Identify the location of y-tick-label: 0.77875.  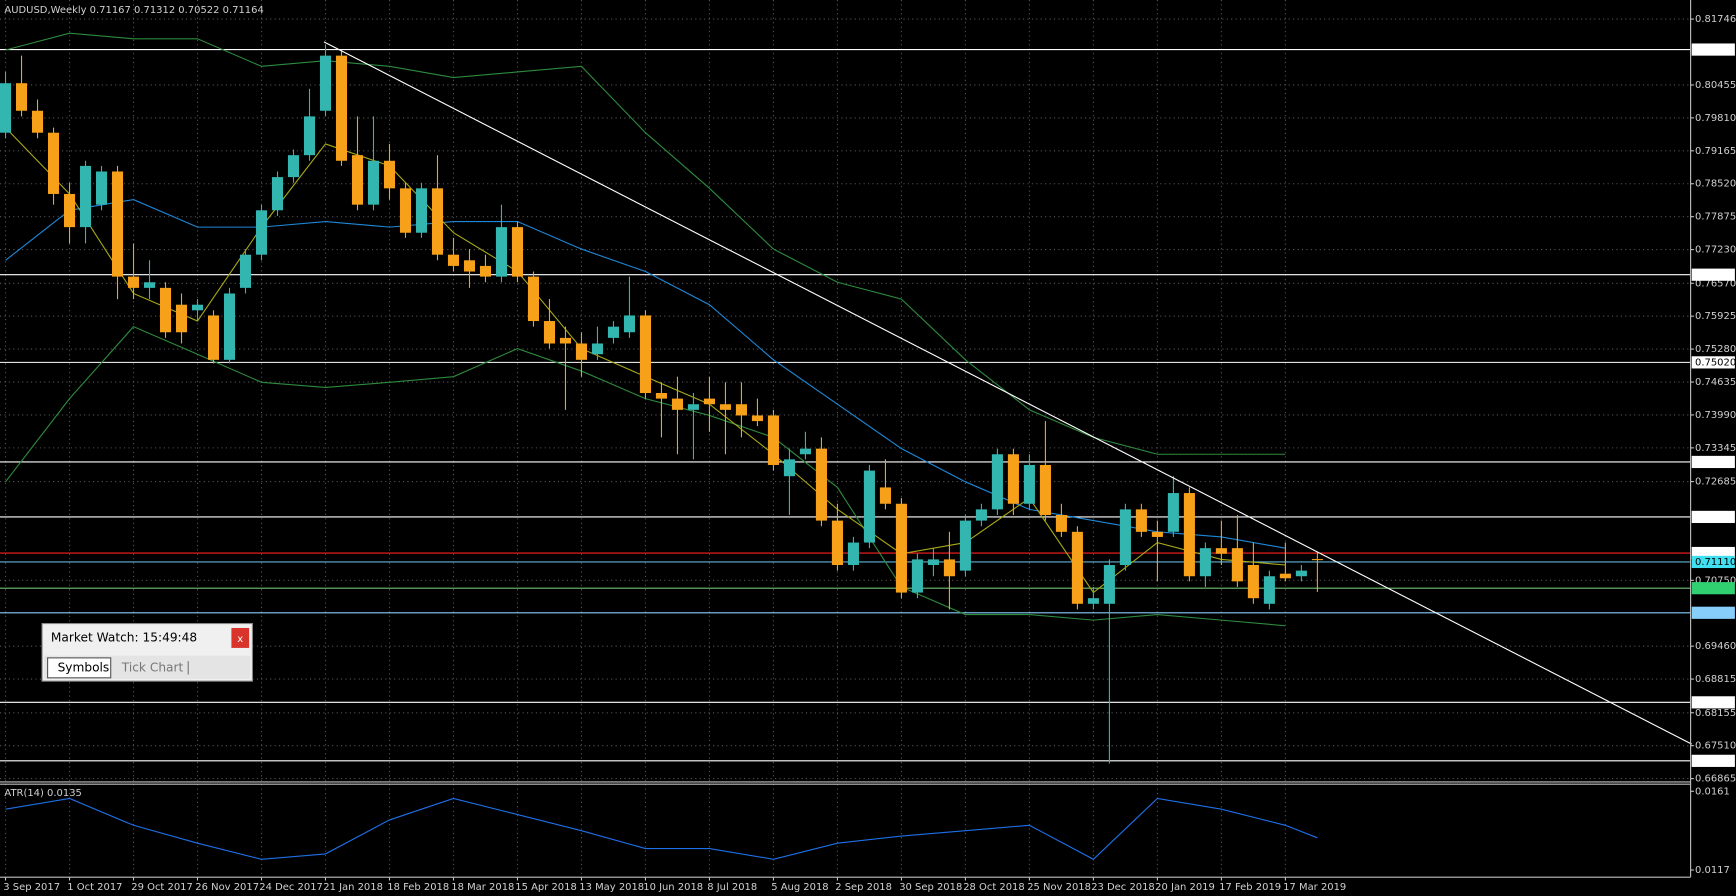
(1715, 217).